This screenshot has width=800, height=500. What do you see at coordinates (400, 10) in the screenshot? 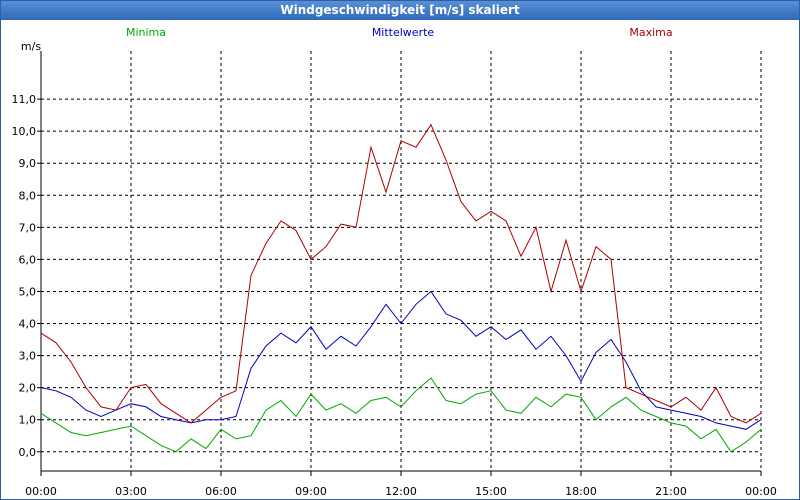
I see `window-title: Windgeschwindigkeit [m/s] skaliert` at bounding box center [400, 10].